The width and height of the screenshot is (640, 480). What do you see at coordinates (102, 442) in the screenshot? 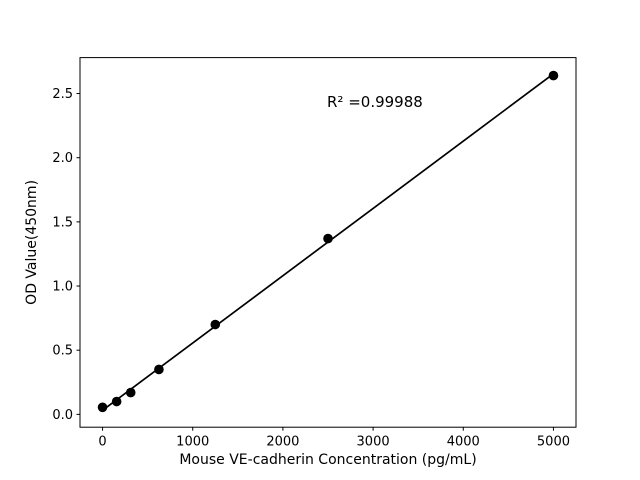
I see `x-tick-label: 0` at bounding box center [102, 442].